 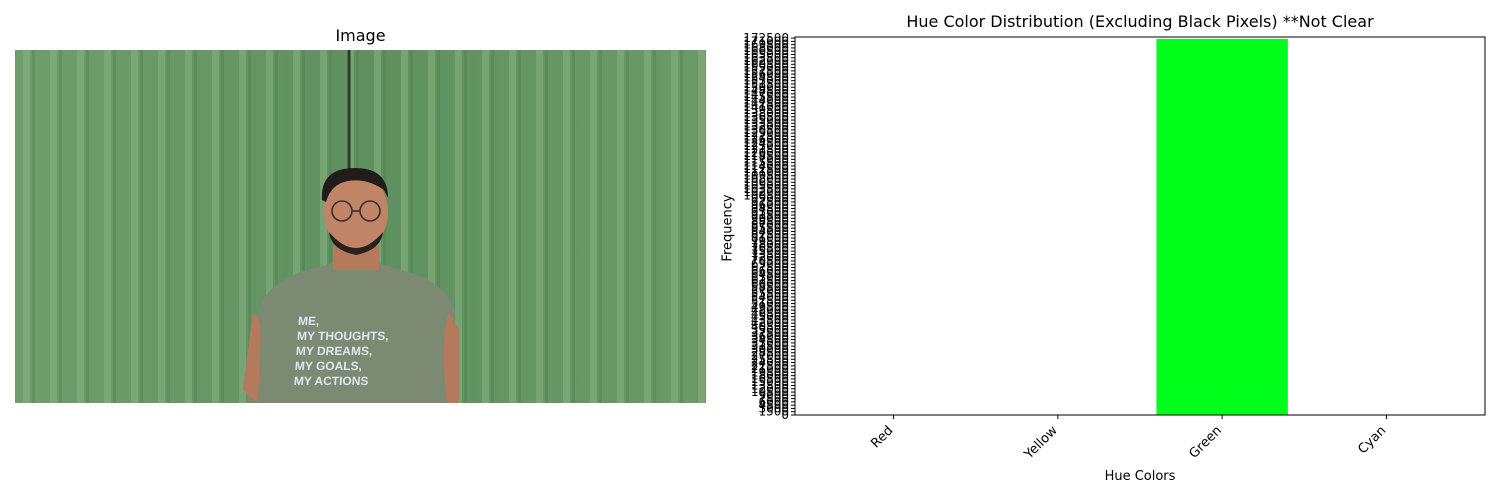 What do you see at coordinates (770, 231) in the screenshot?
I see `y-tick-label: 84000` at bounding box center [770, 231].